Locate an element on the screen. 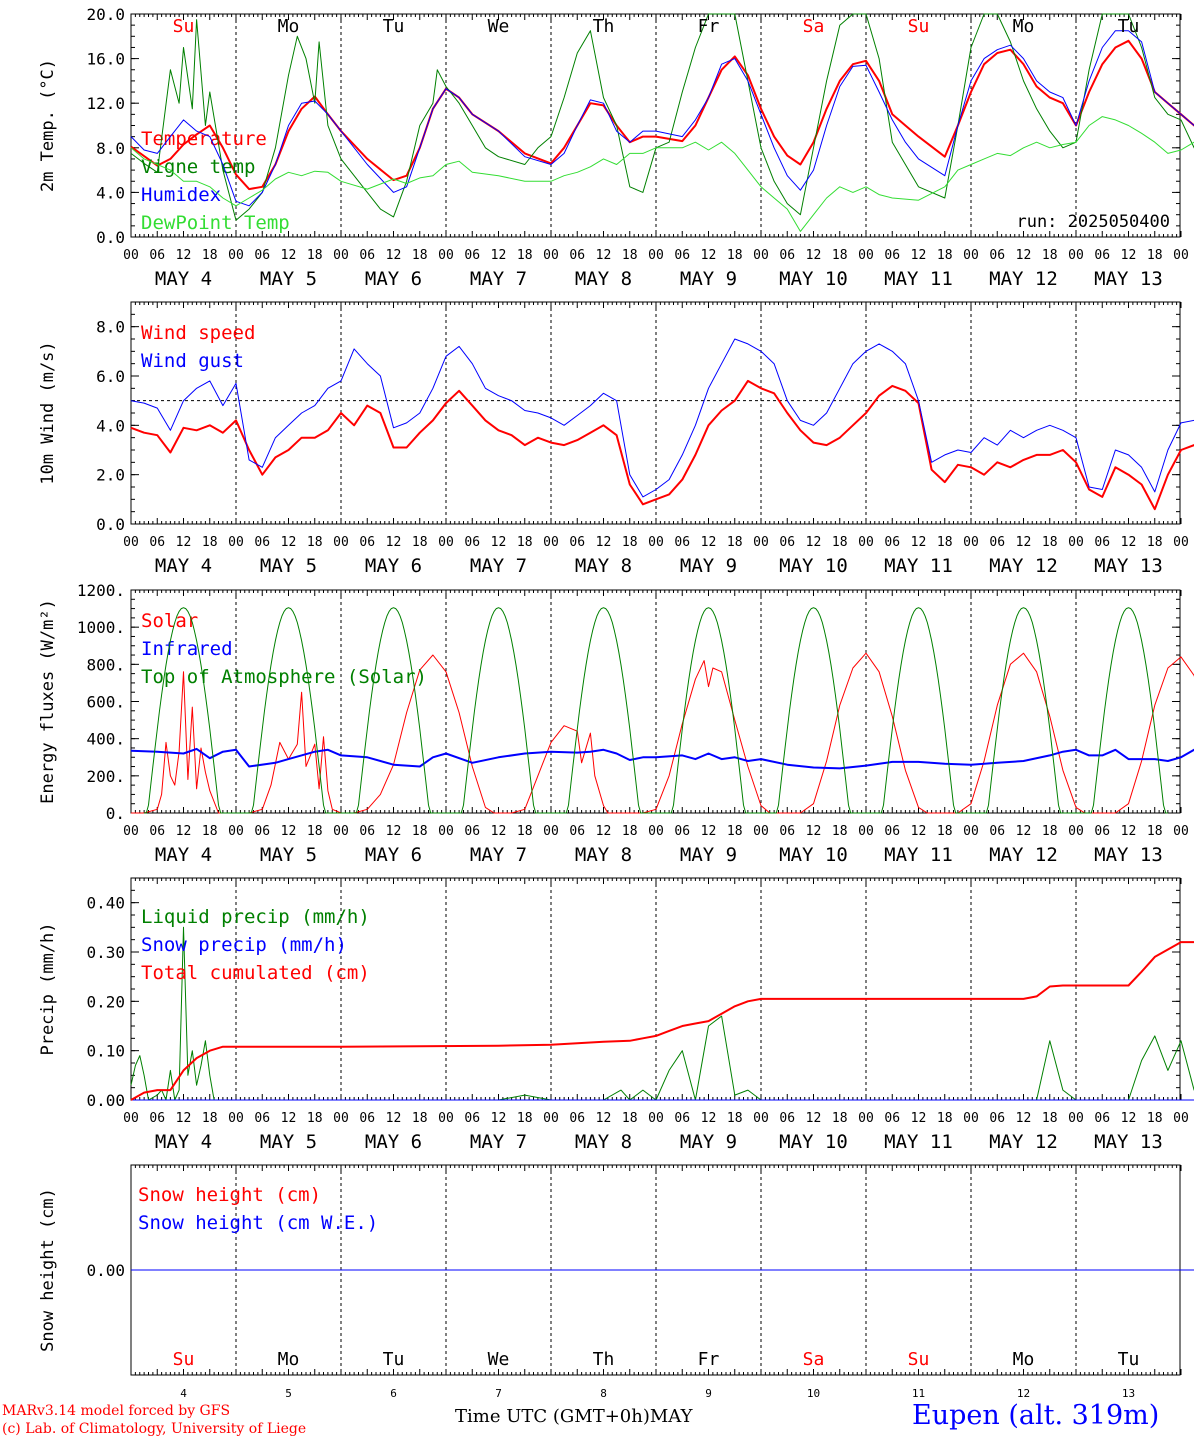 The height and width of the screenshot is (1440, 1194). y-axis-label: Energy fluxes (W/m²) is located at coordinates (48, 701).